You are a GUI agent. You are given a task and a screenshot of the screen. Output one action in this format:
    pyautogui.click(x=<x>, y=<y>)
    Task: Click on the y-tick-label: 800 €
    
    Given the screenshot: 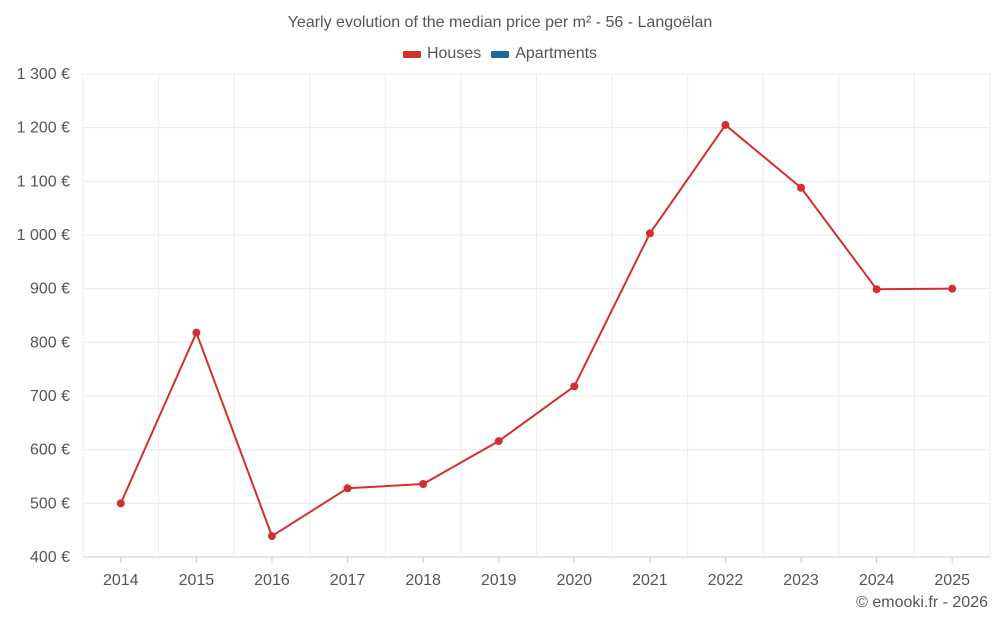 What is the action you would take?
    pyautogui.click(x=50, y=342)
    